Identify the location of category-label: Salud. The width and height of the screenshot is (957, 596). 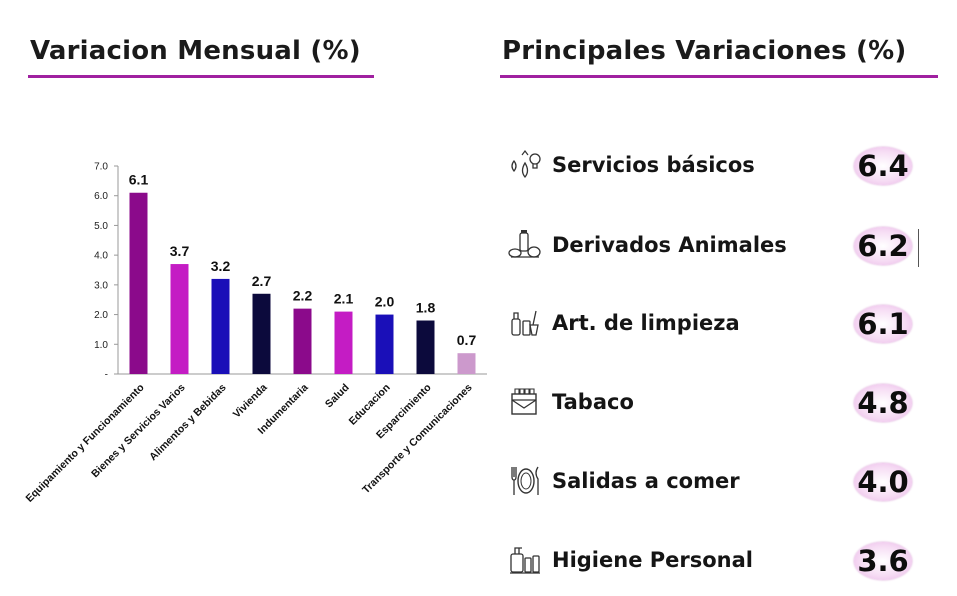
(337, 396).